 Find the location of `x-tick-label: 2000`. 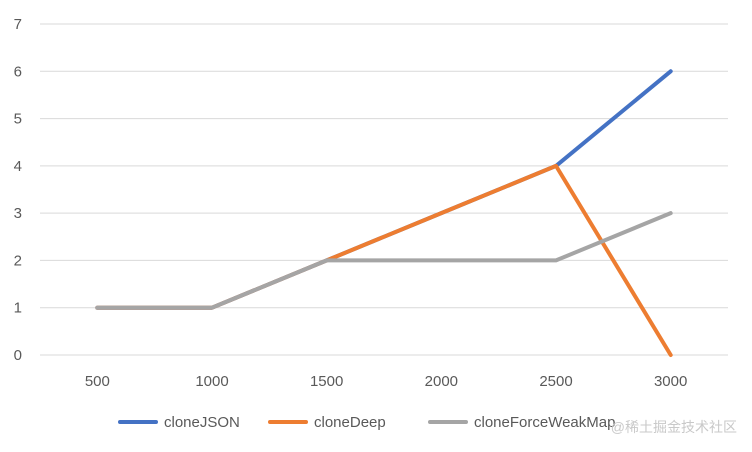

x-tick-label: 2000 is located at coordinates (441, 381).